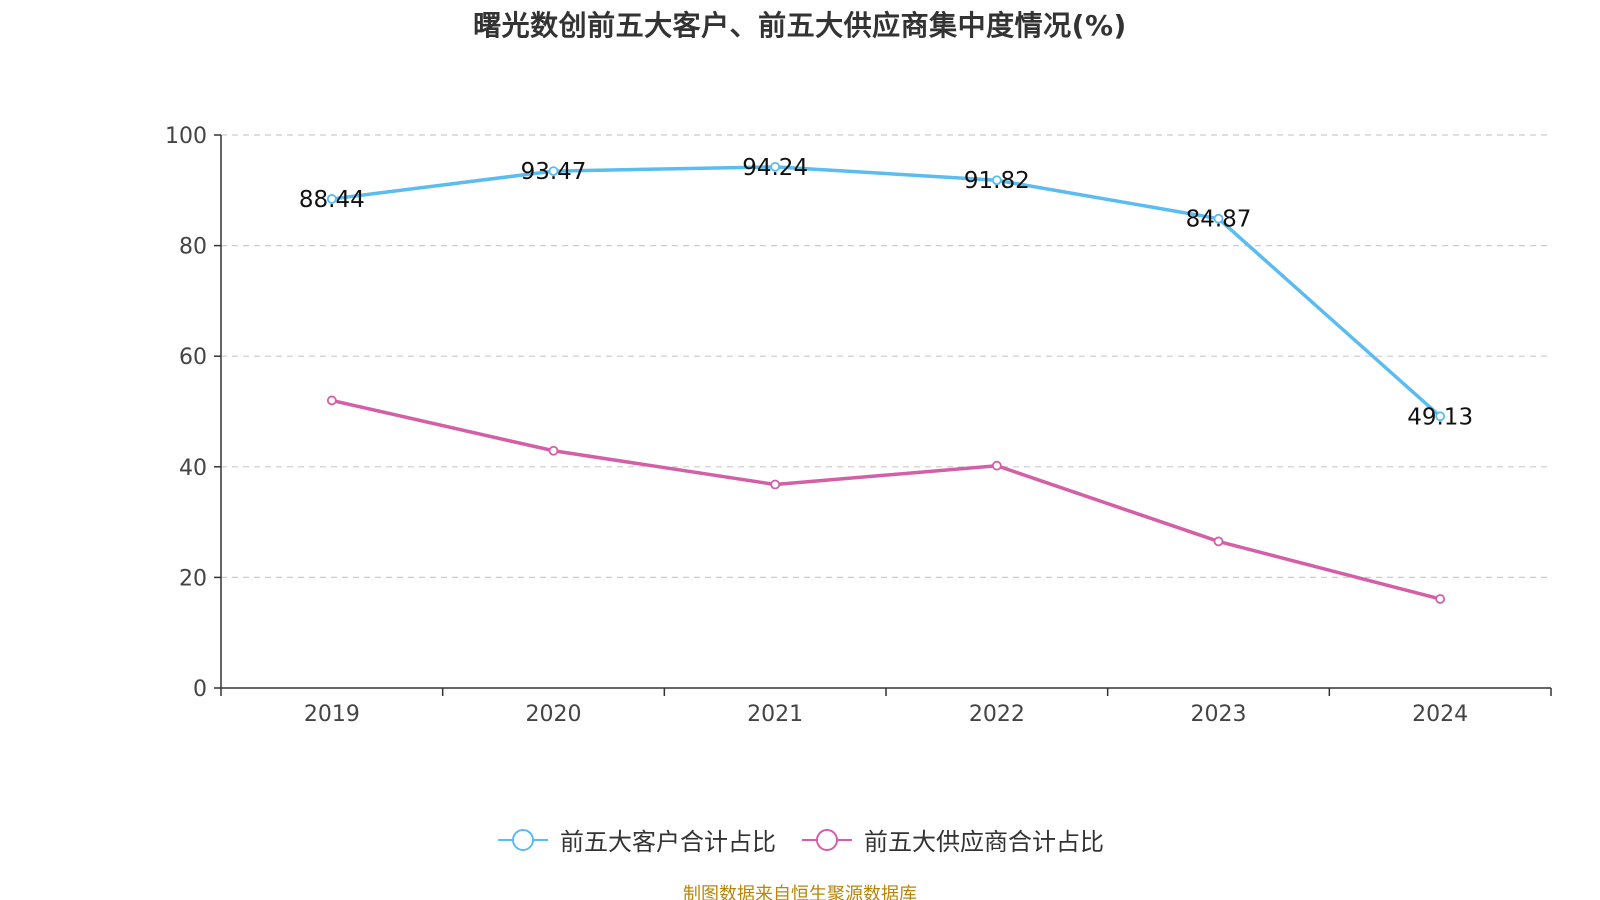 The width and height of the screenshot is (1600, 900). I want to click on y-tick-label: 100, so click(186, 136).